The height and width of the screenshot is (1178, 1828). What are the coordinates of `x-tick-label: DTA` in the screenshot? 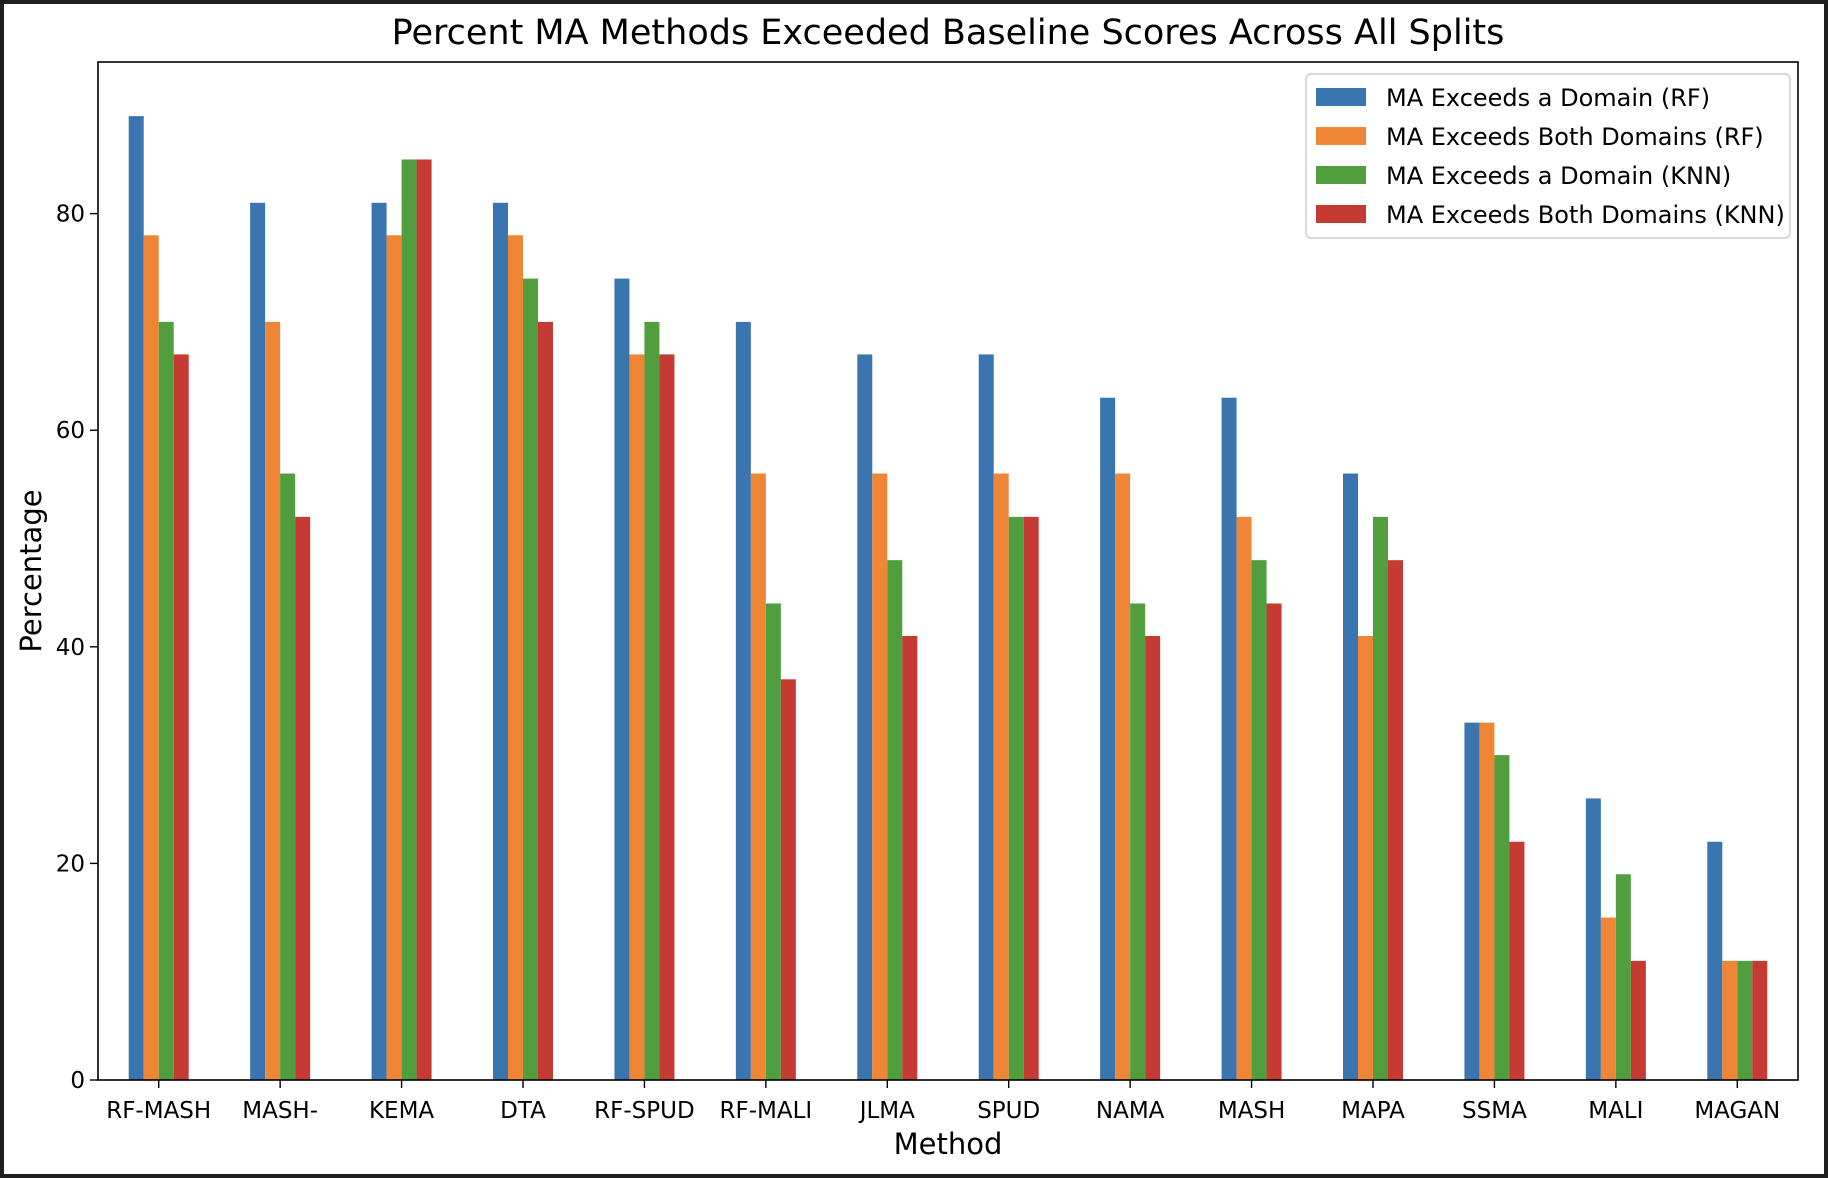 It's located at (523, 1111).